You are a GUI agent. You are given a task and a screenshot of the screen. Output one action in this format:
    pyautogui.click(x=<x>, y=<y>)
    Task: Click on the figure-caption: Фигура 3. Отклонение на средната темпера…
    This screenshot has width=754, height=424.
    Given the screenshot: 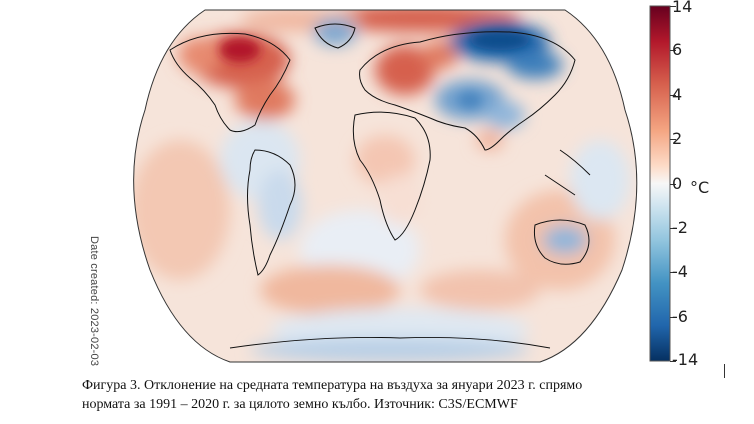 What is the action you would take?
    pyautogui.click(x=402, y=395)
    